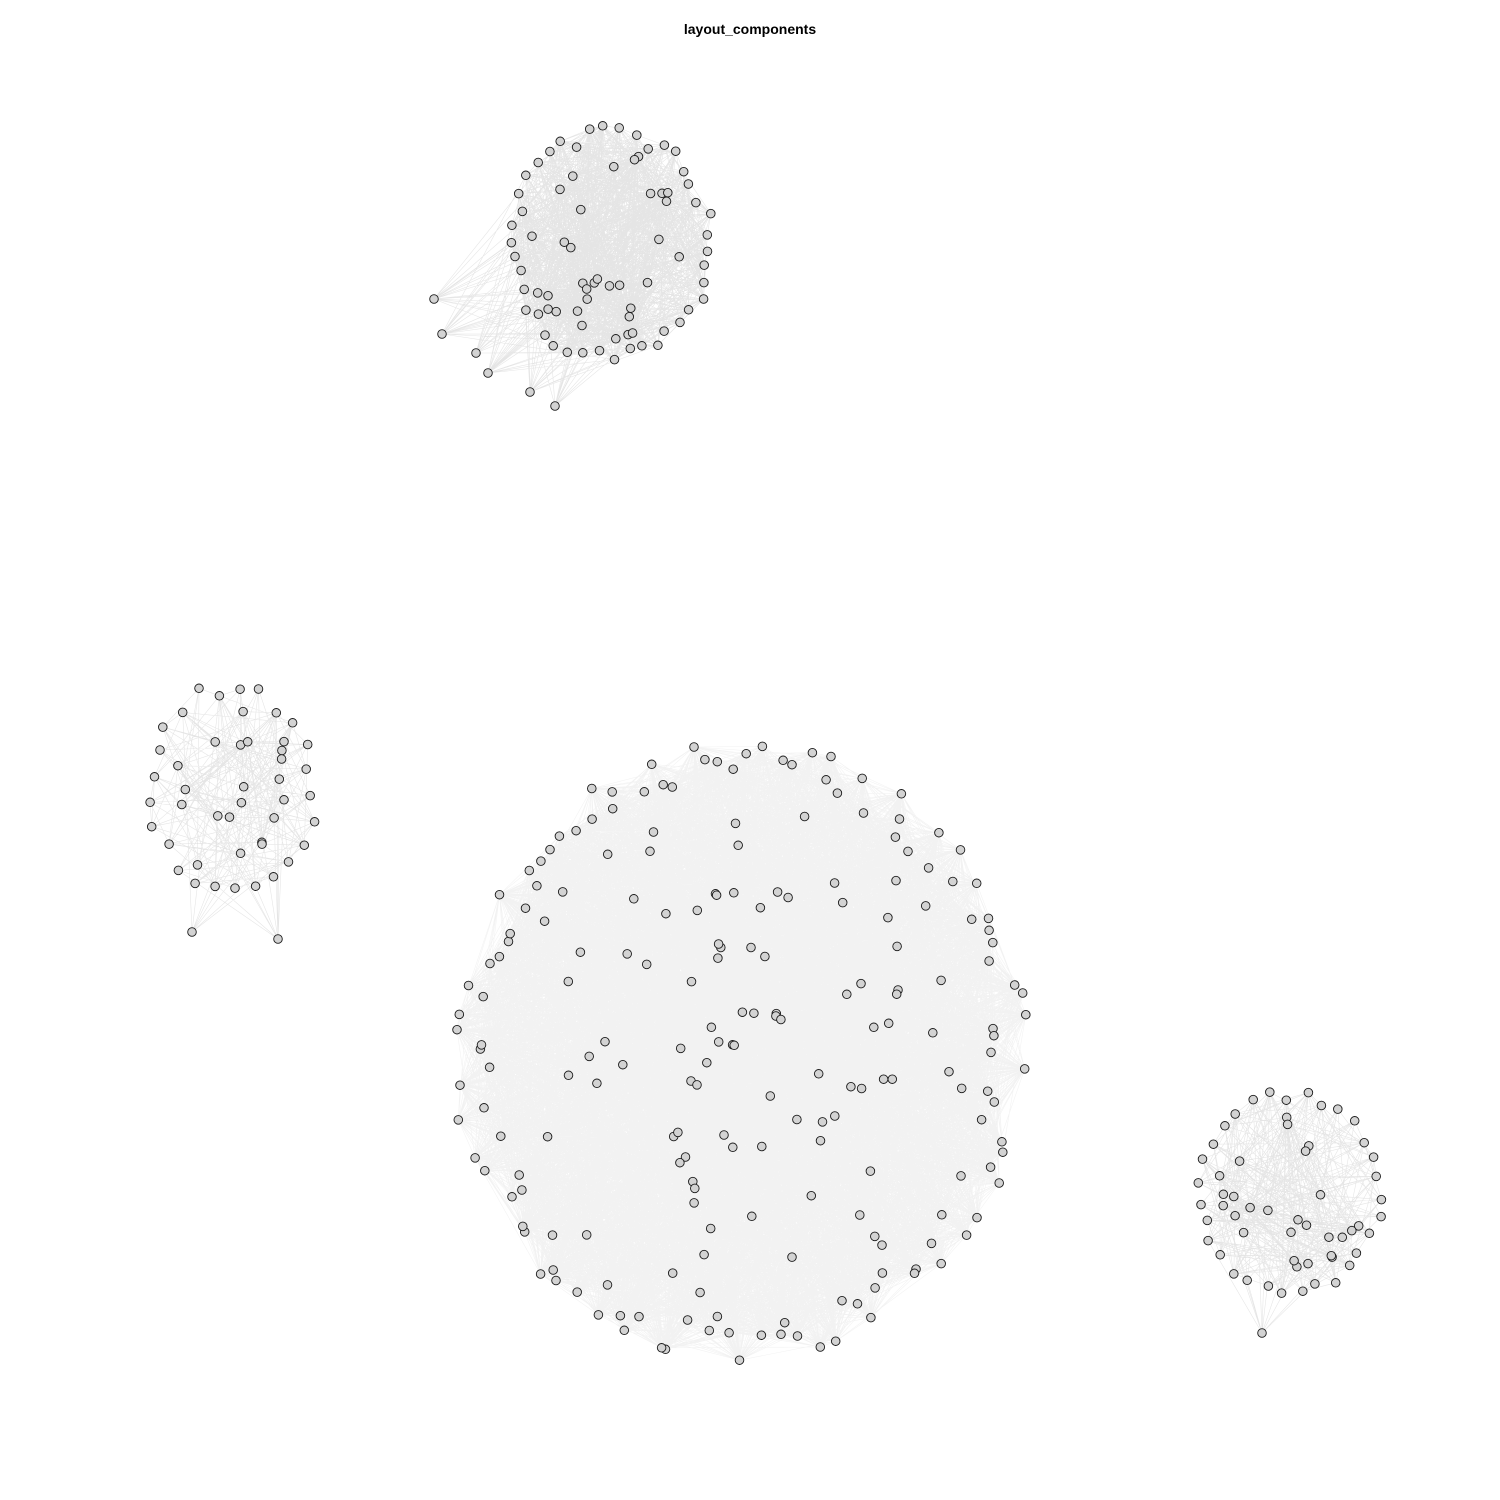  Describe the element at coordinates (1290, 1212) in the screenshot. I see `right-cluster` at that location.